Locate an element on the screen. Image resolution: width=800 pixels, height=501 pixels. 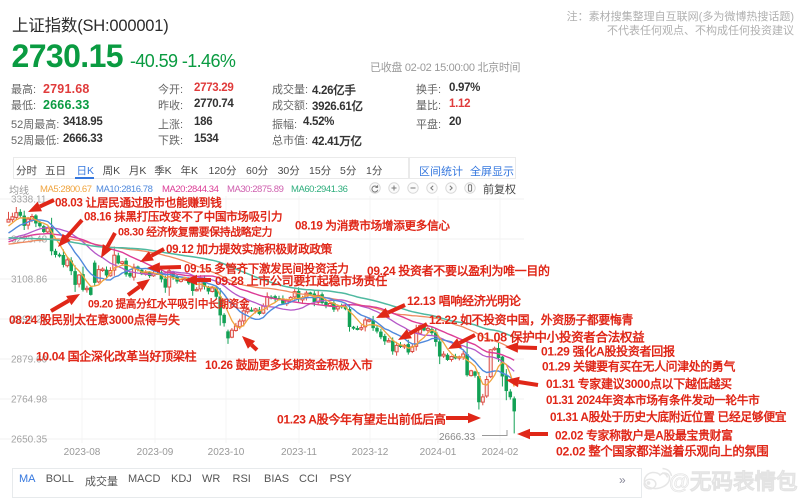
svg-text: 2023-09 is located at coordinates (155, 452).